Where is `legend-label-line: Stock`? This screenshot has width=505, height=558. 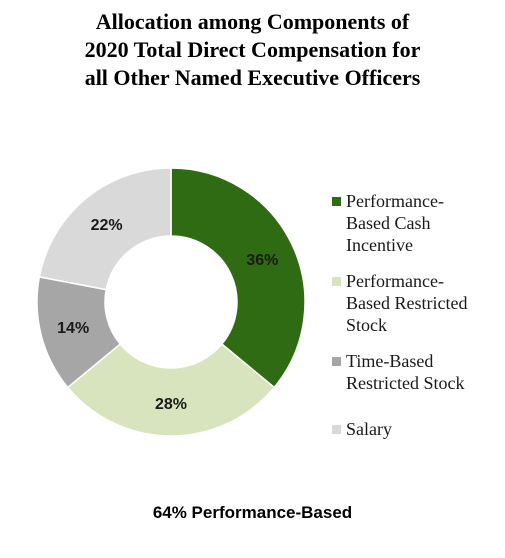
legend-label-line: Stock is located at coordinates (367, 325).